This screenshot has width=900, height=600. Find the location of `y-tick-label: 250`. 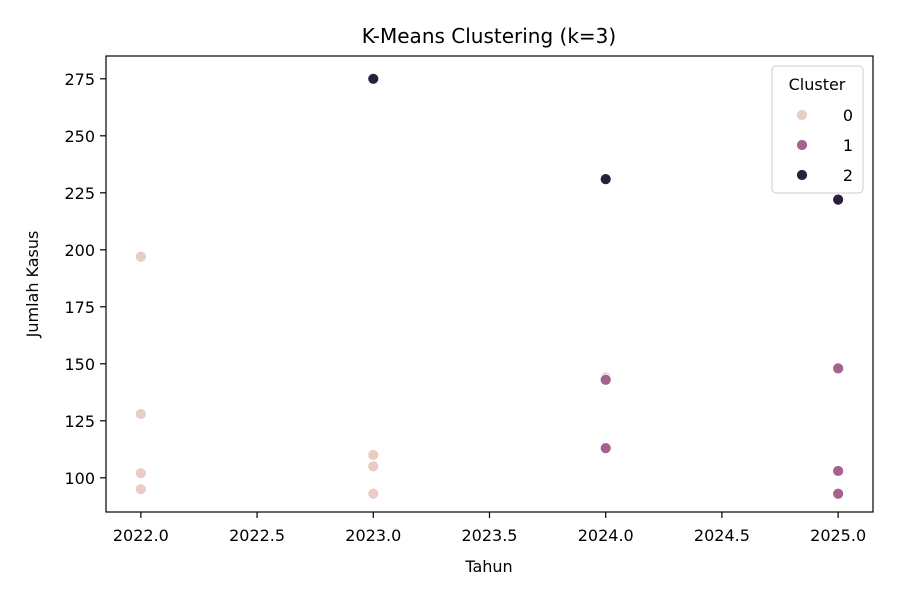

y-tick-label: 250 is located at coordinates (79, 136).